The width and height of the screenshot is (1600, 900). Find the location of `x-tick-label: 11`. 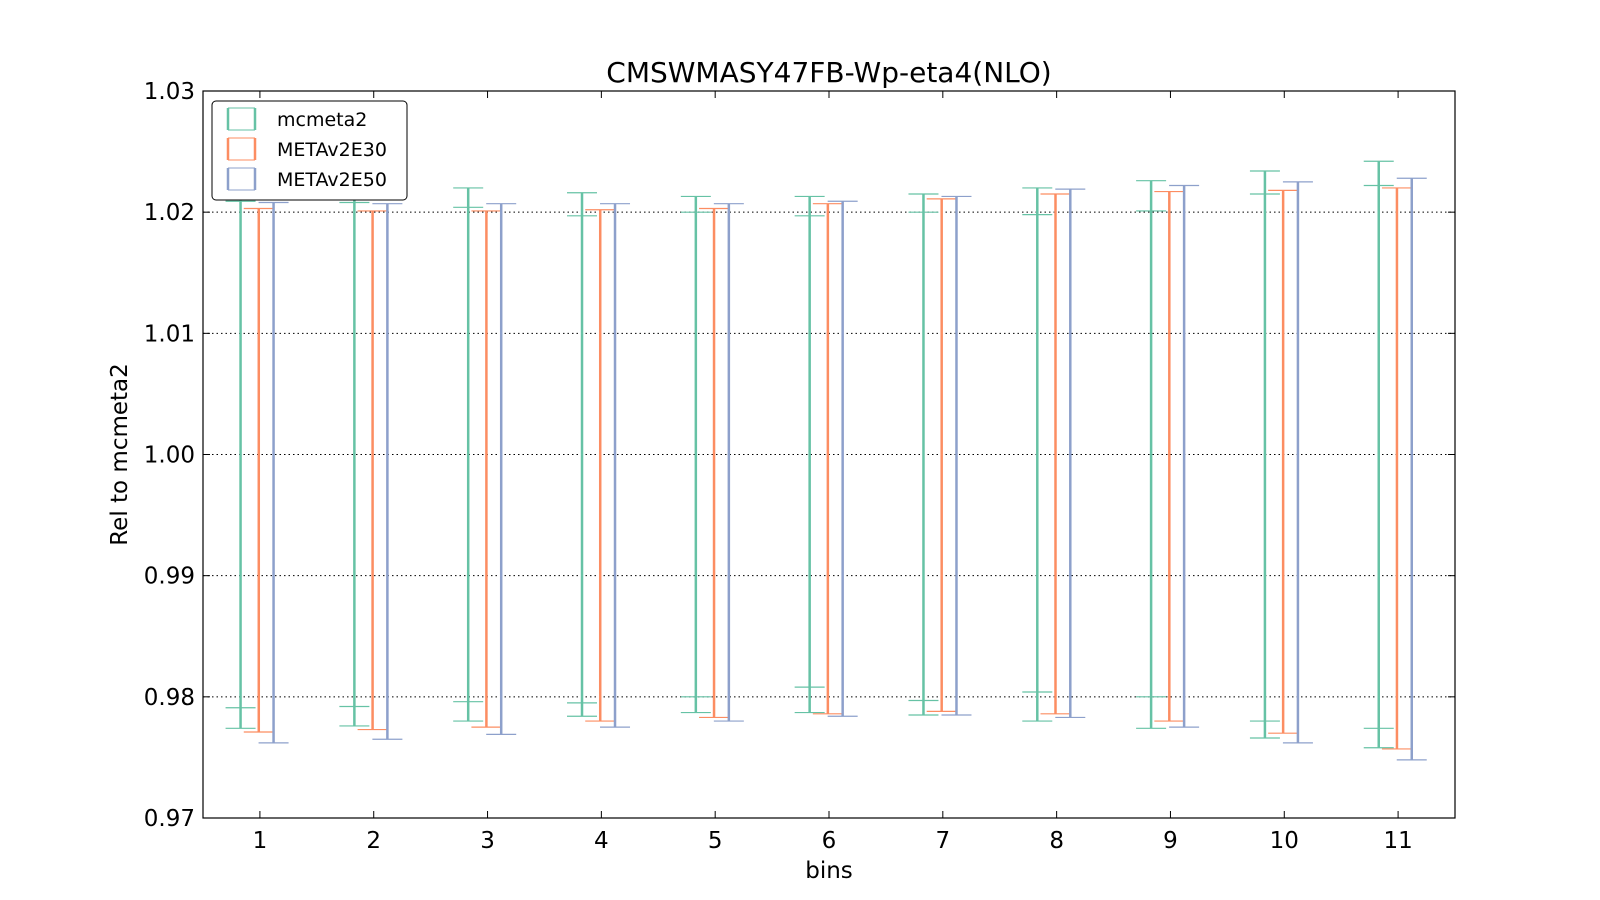

x-tick-label: 11 is located at coordinates (1397, 841).